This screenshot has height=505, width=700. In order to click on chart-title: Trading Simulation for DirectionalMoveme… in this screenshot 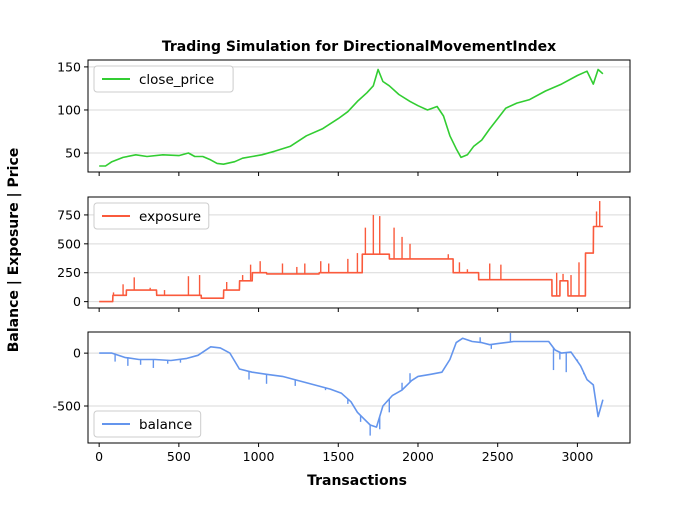, I will do `click(359, 47)`.